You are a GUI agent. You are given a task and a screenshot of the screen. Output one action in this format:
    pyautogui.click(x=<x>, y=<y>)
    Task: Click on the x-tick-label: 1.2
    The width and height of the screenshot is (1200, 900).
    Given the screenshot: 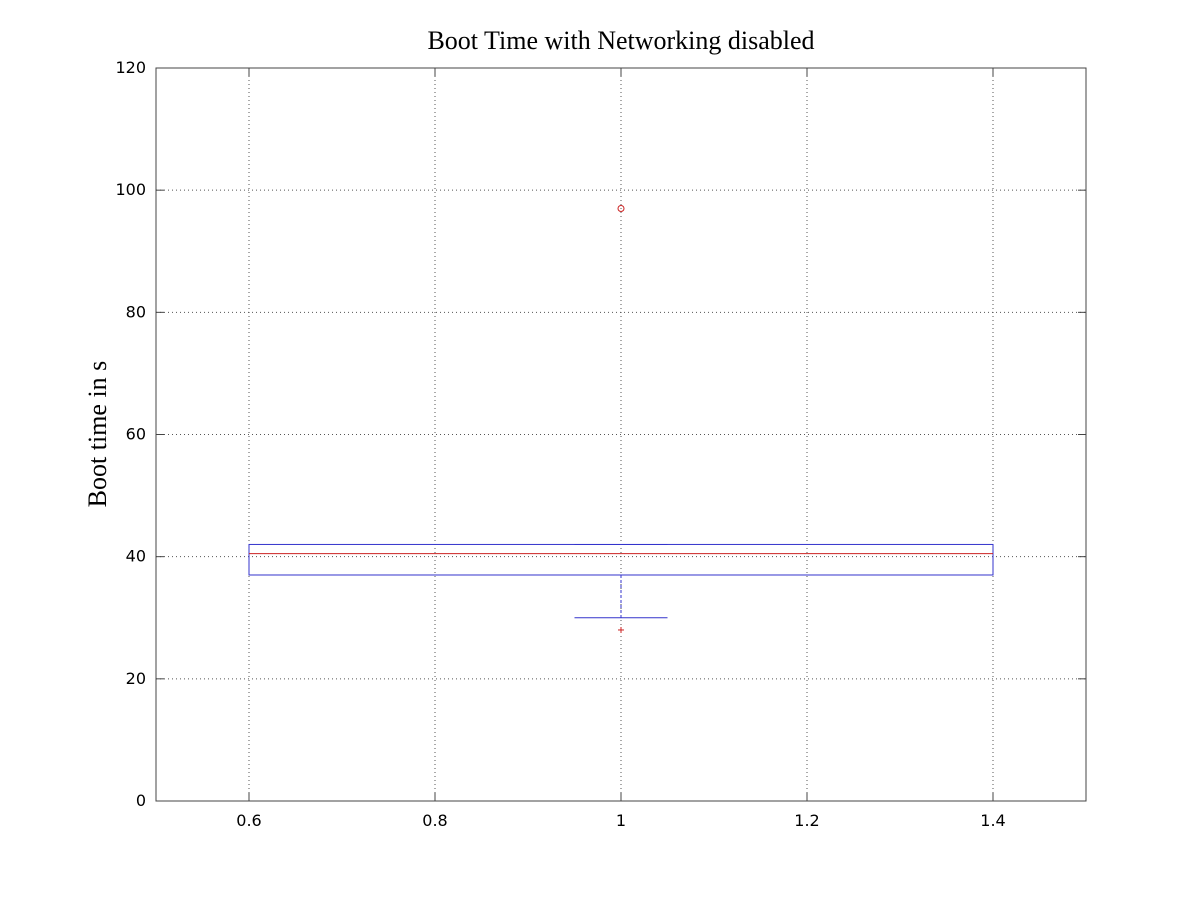 What is the action you would take?
    pyautogui.click(x=806, y=820)
    